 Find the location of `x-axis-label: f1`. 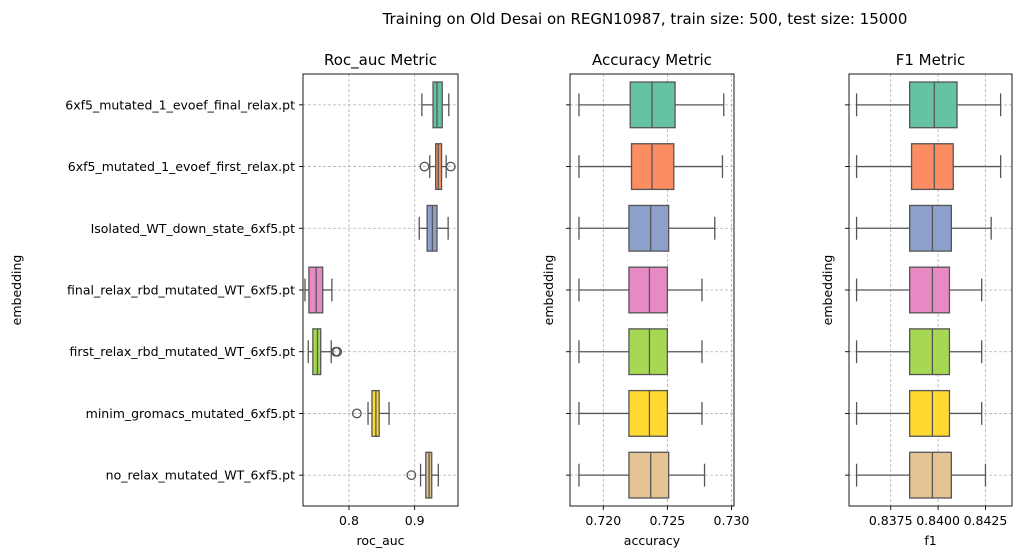

x-axis-label: f1 is located at coordinates (930, 540).